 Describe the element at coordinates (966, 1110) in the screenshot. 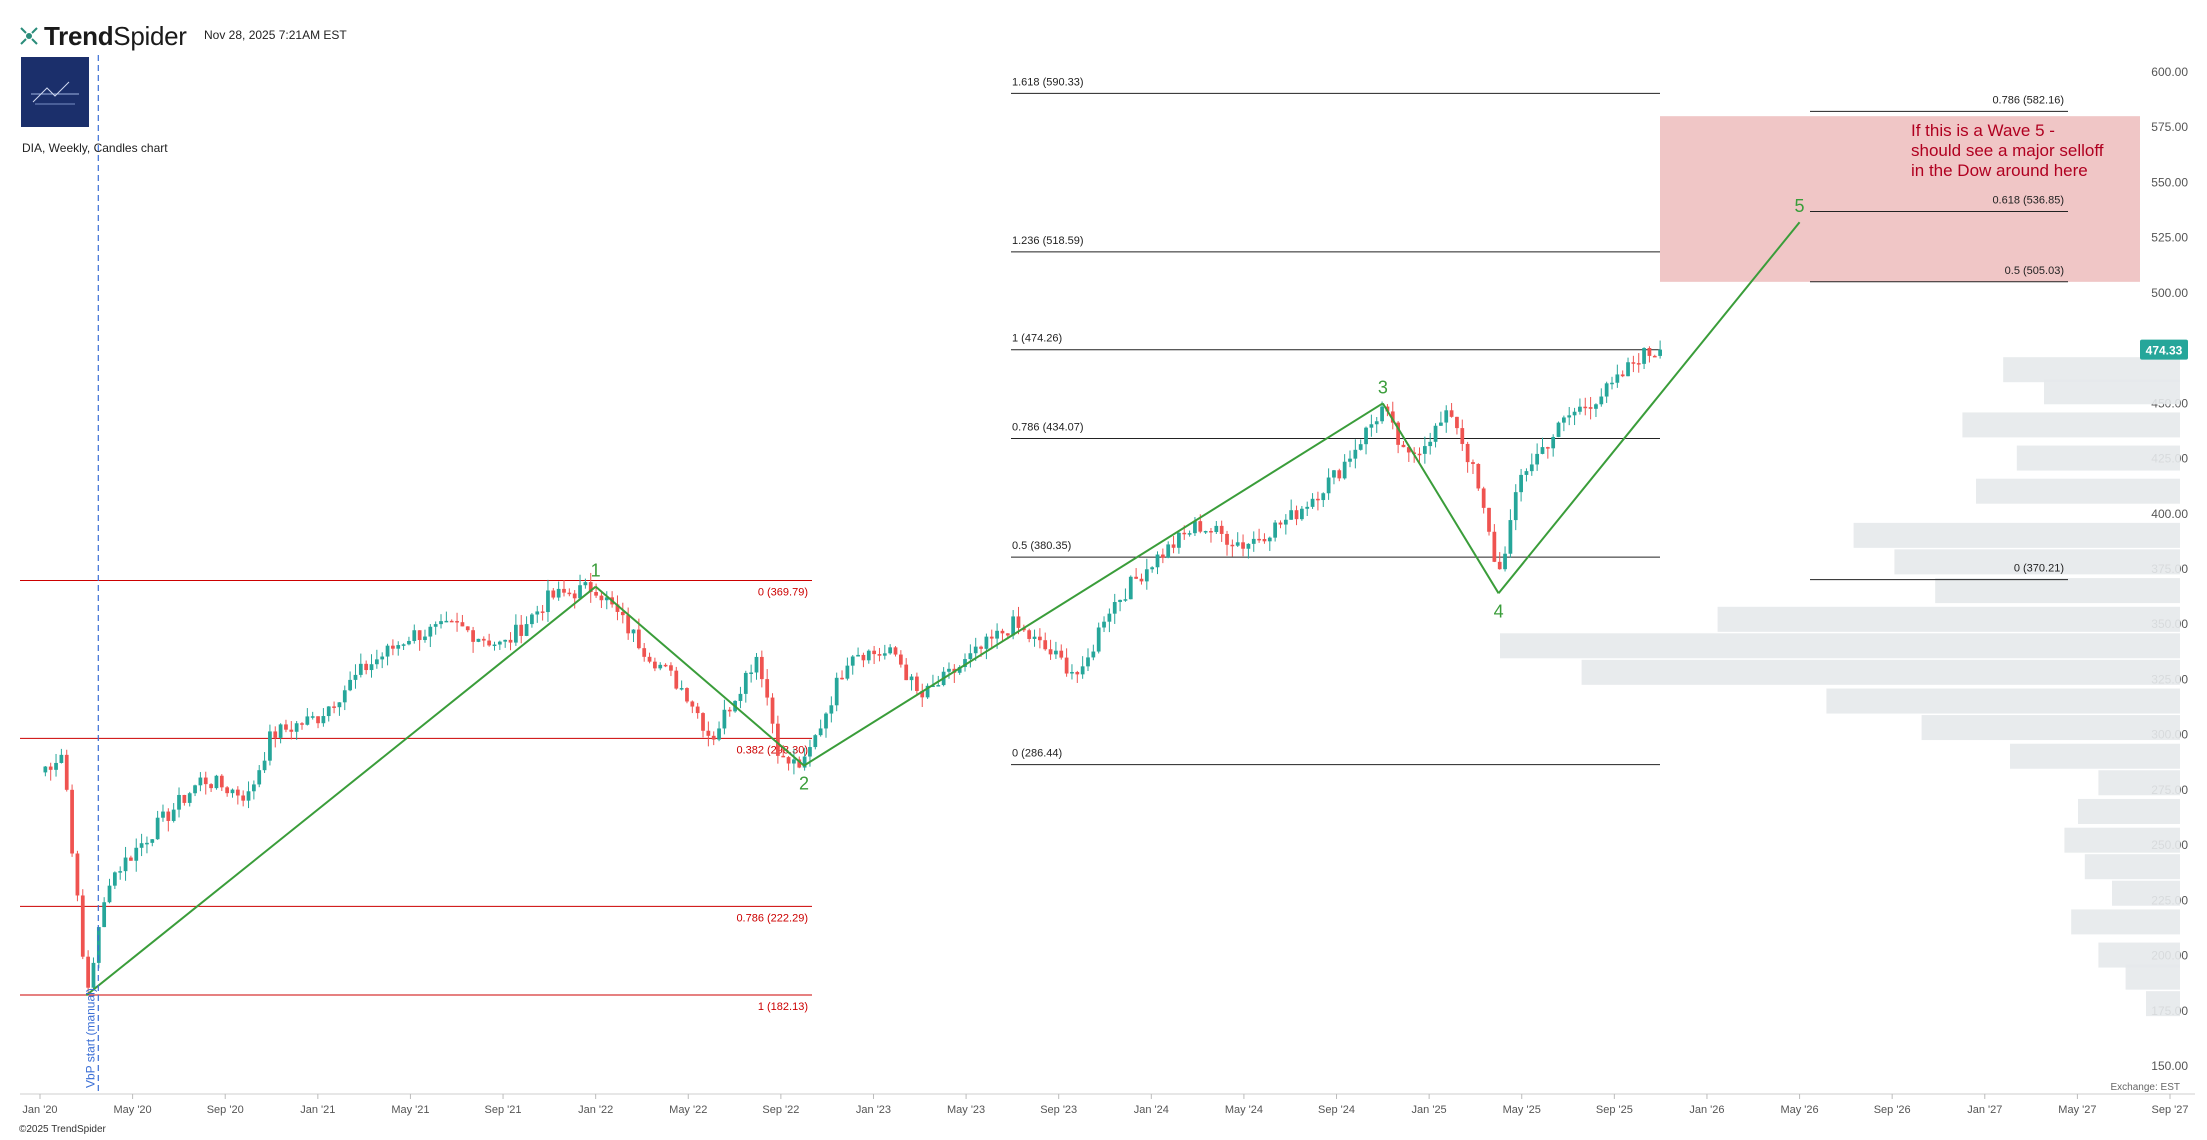

I see `x-tick-label: May '23` at that location.